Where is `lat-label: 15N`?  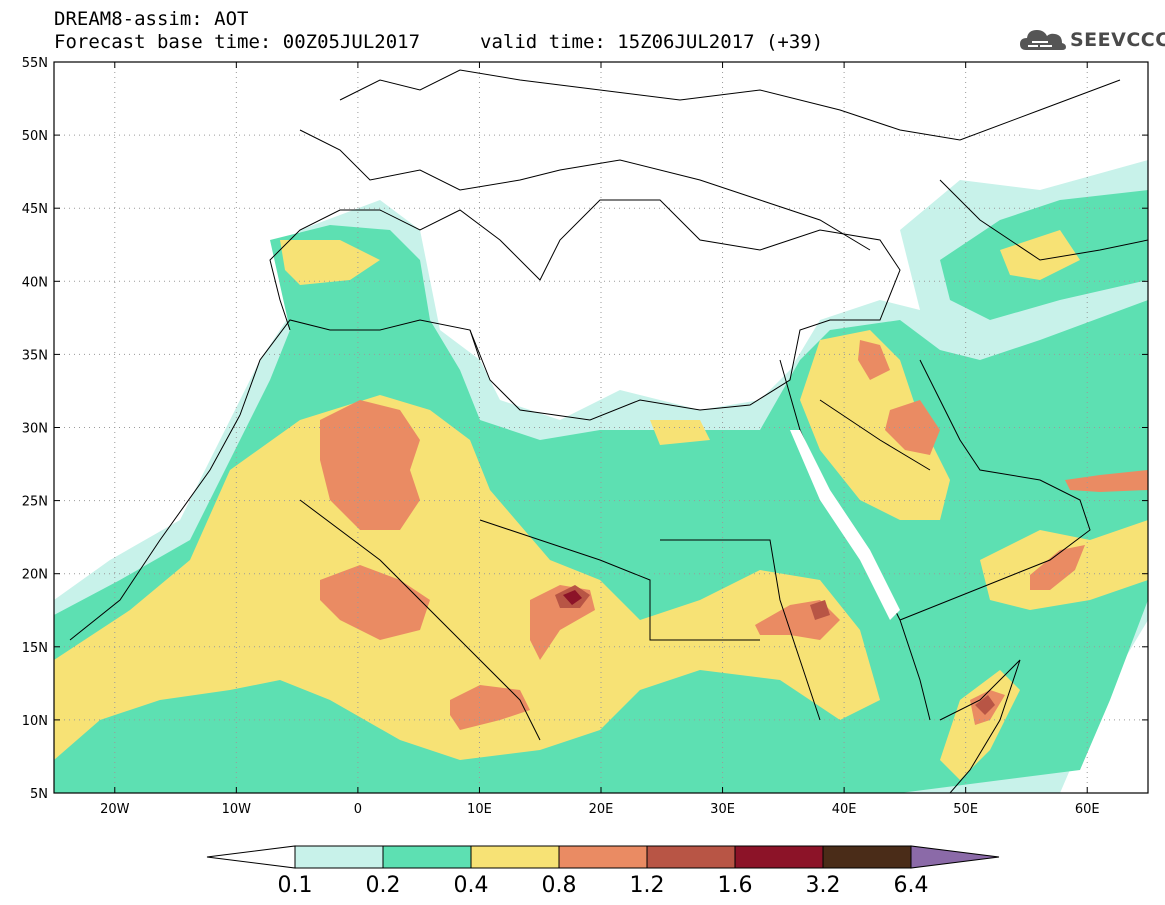
lat-label: 15N is located at coordinates (35, 648).